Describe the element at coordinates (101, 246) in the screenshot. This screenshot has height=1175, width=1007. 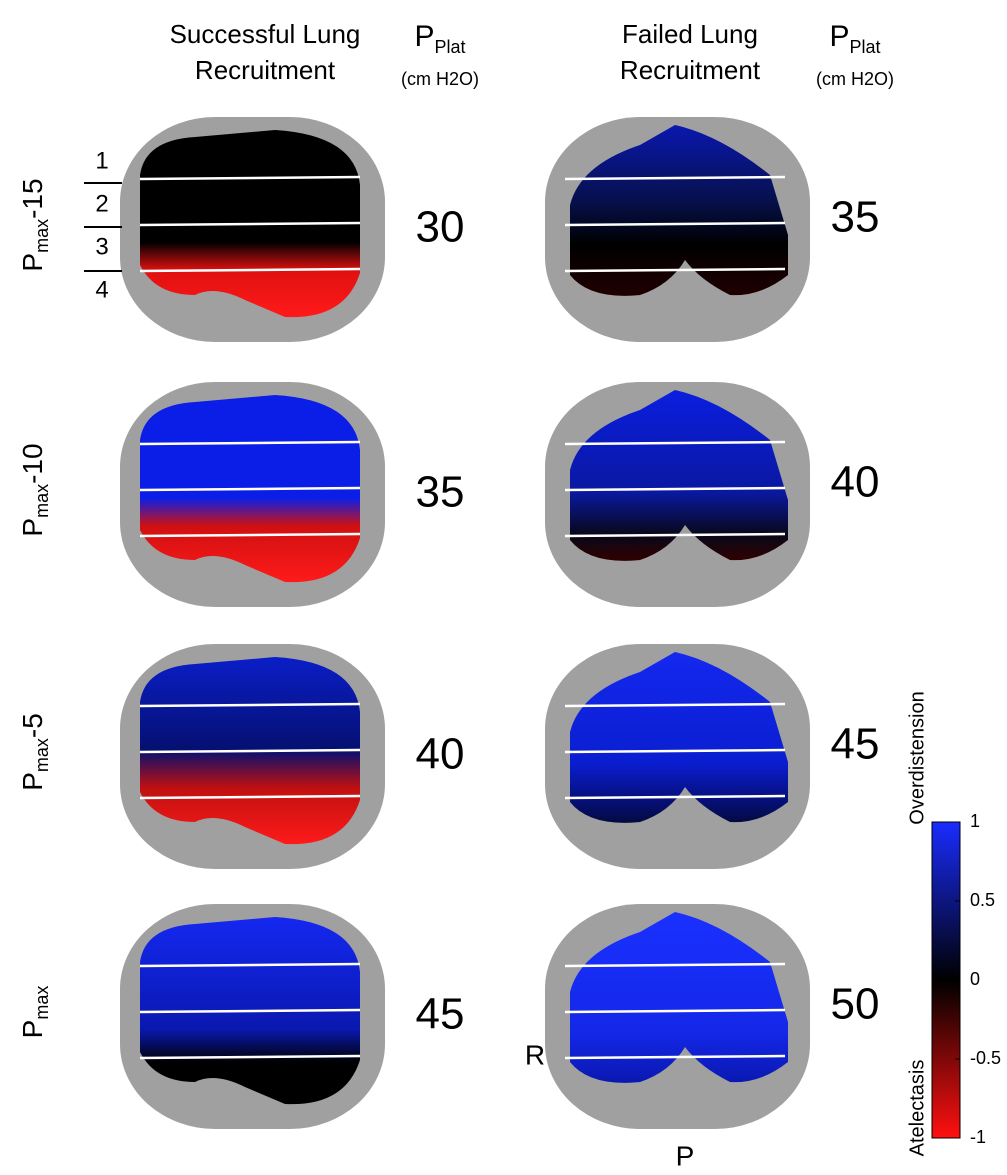
I see `zone-label: 3` at that location.